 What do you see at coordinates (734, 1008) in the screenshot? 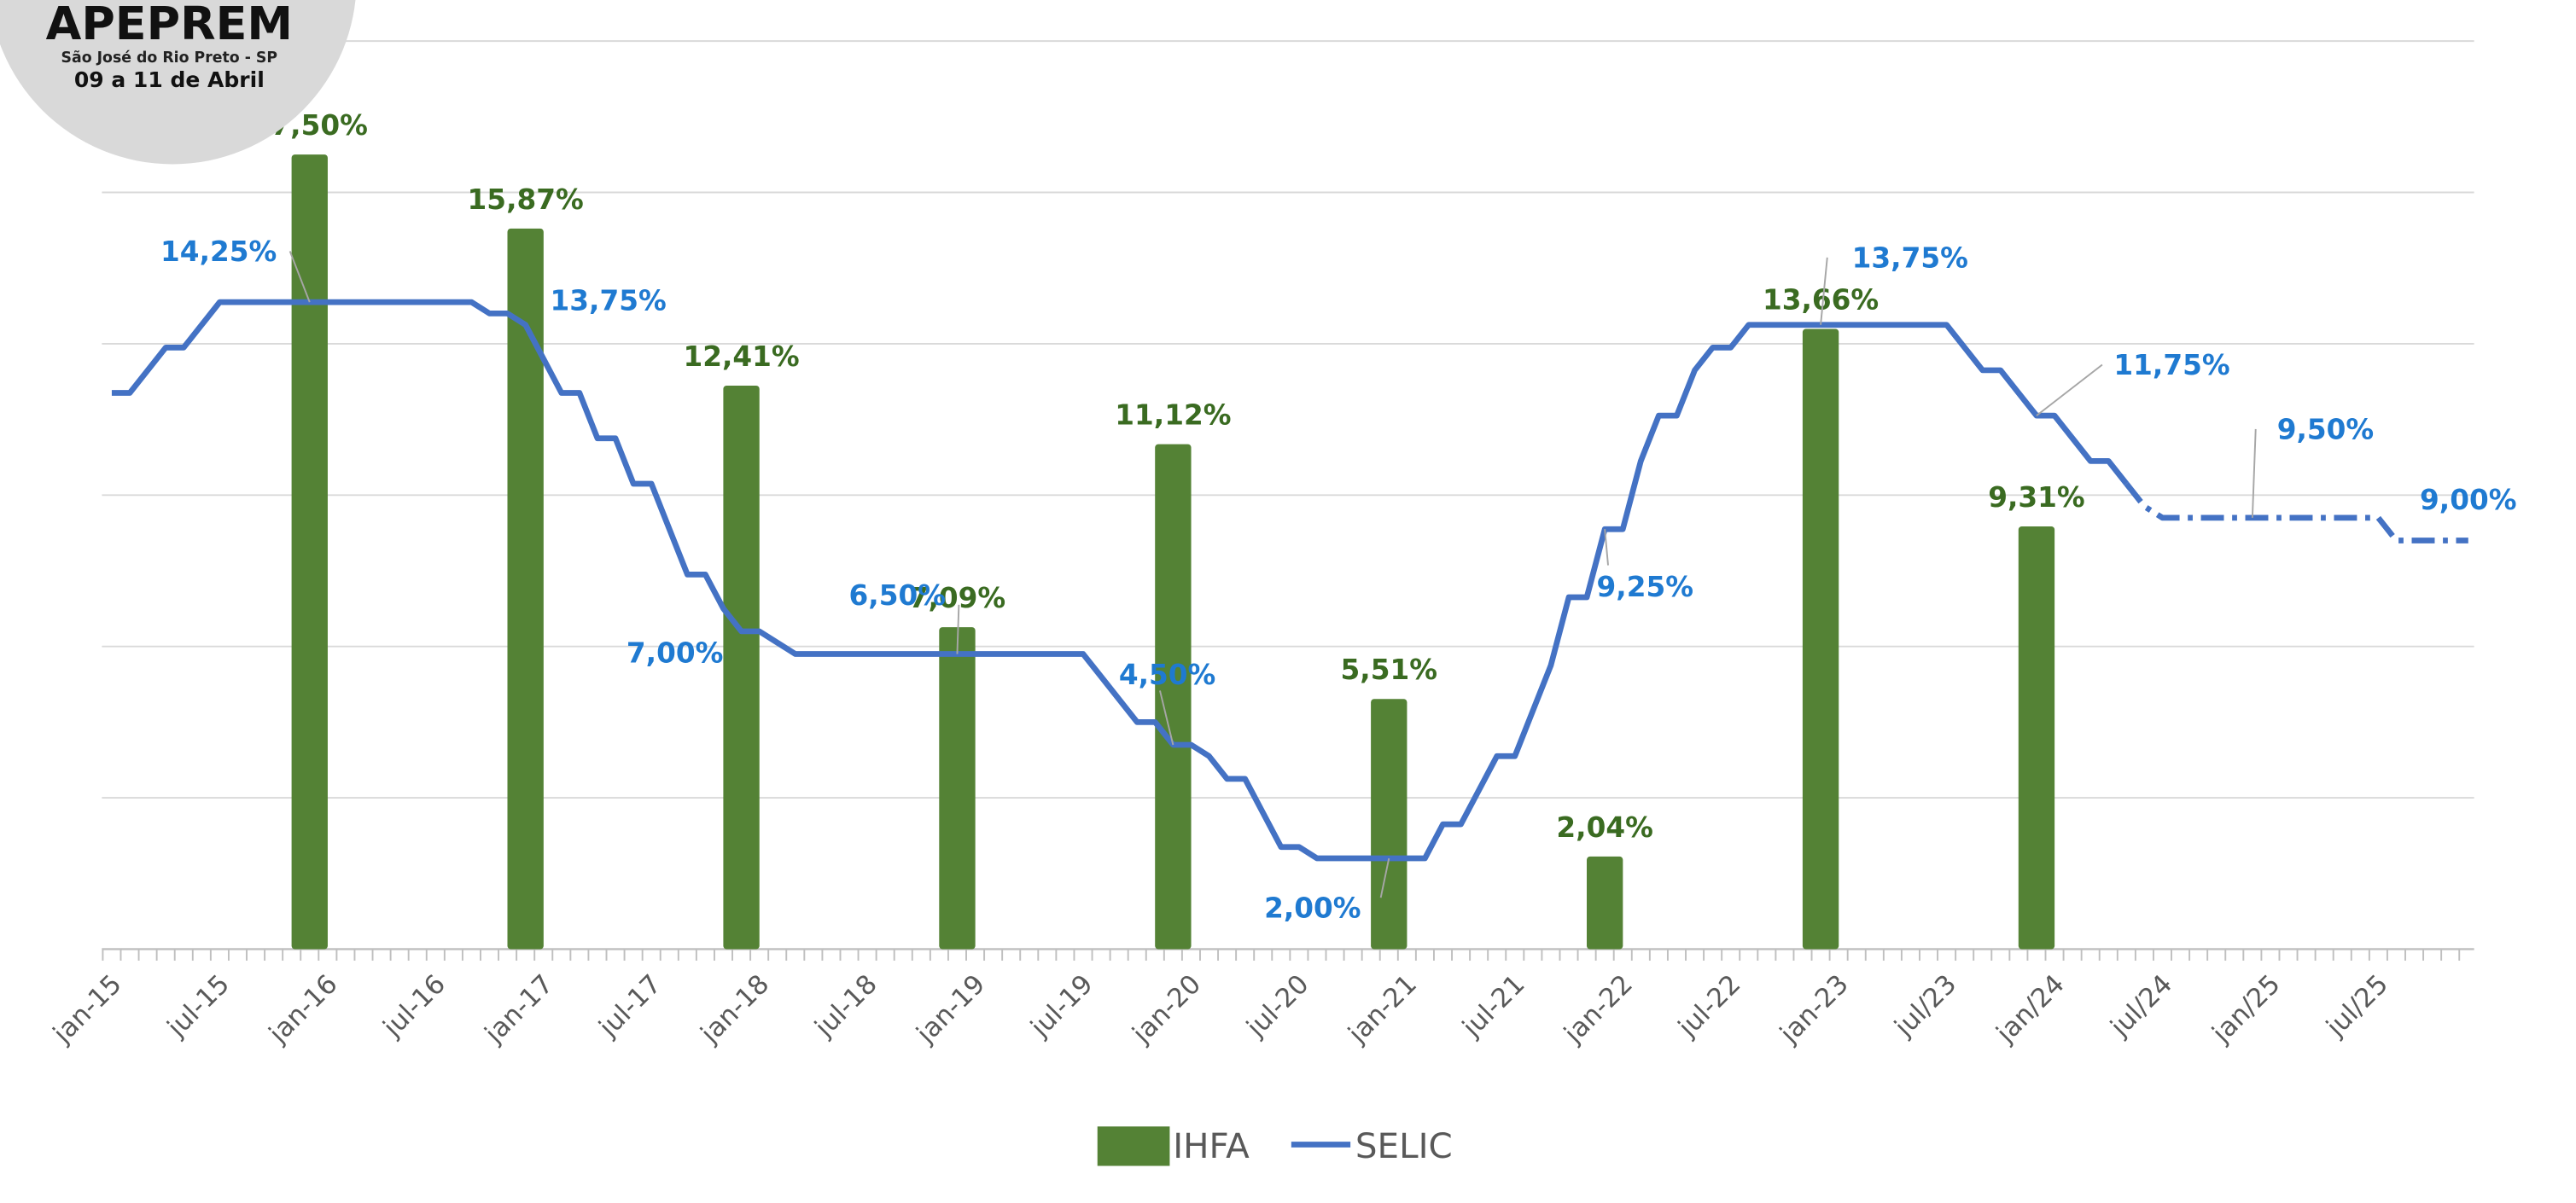
I see `x-tick-label: jan-18` at bounding box center [734, 1008].